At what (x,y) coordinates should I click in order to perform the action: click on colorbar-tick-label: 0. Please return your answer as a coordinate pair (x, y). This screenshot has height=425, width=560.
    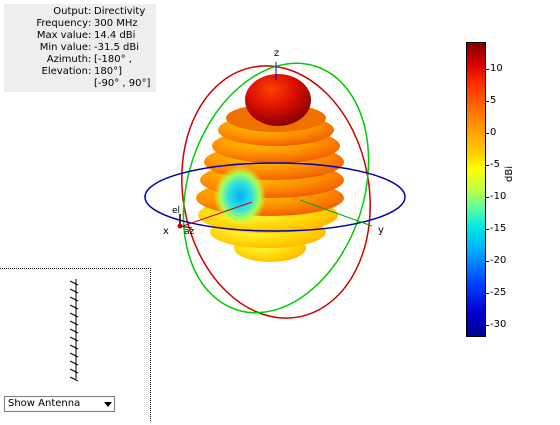
    Looking at the image, I should click on (493, 132).